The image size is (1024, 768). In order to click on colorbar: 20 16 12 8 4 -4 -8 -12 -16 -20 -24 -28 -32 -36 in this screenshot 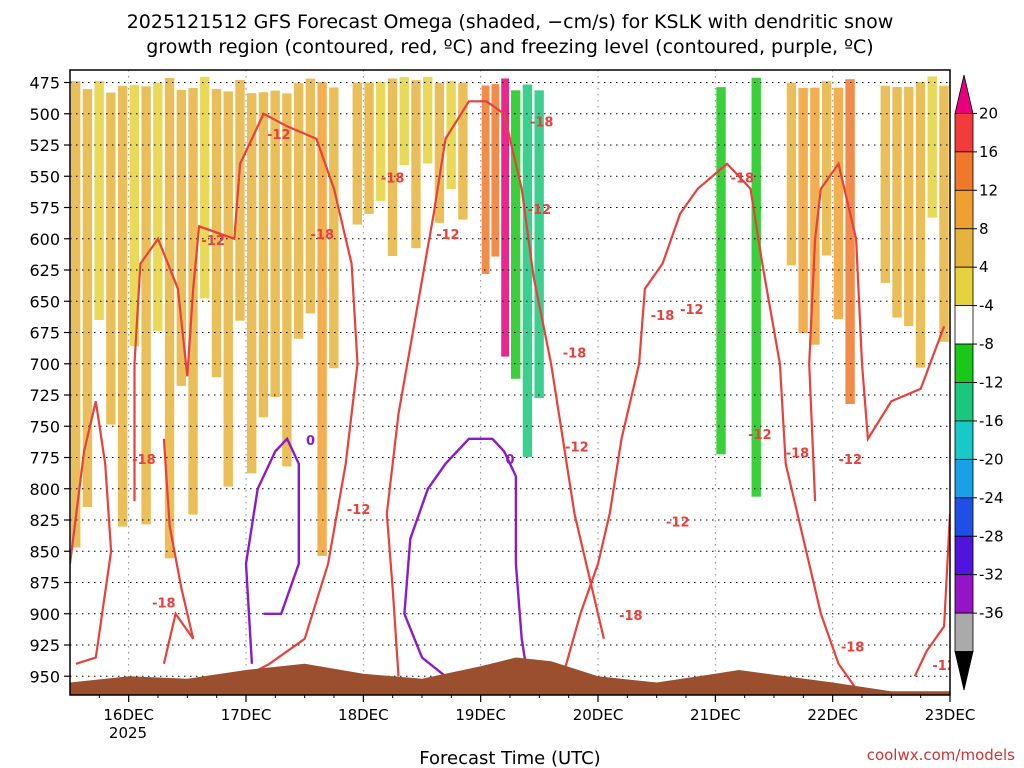, I will do `click(979, 382)`.